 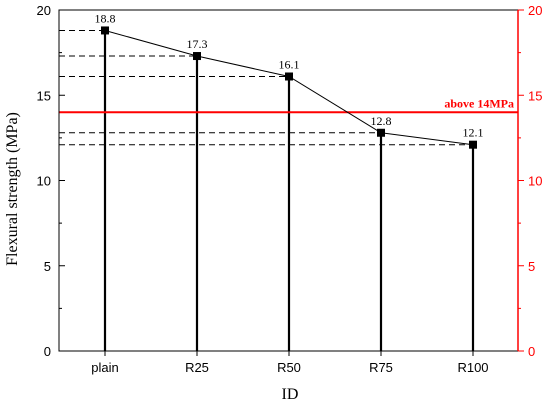 I want to click on threshold: above 14MPa, so click(x=288, y=105).